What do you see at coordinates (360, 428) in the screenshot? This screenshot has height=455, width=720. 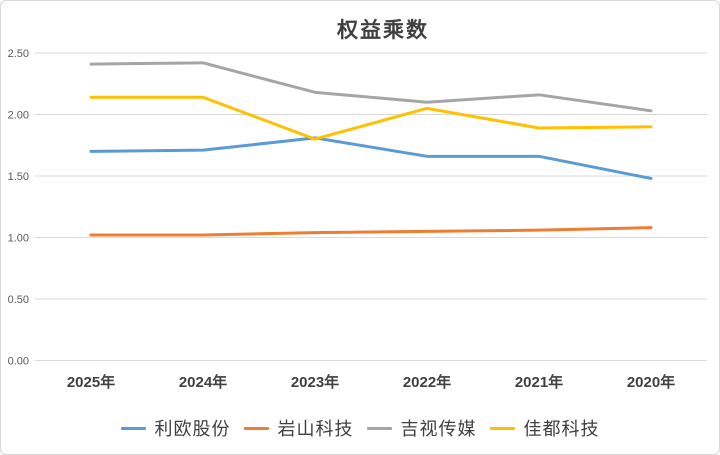 I see `legend: 利欧股份 岩山科技 吉视传媒 佳都科技` at bounding box center [360, 428].